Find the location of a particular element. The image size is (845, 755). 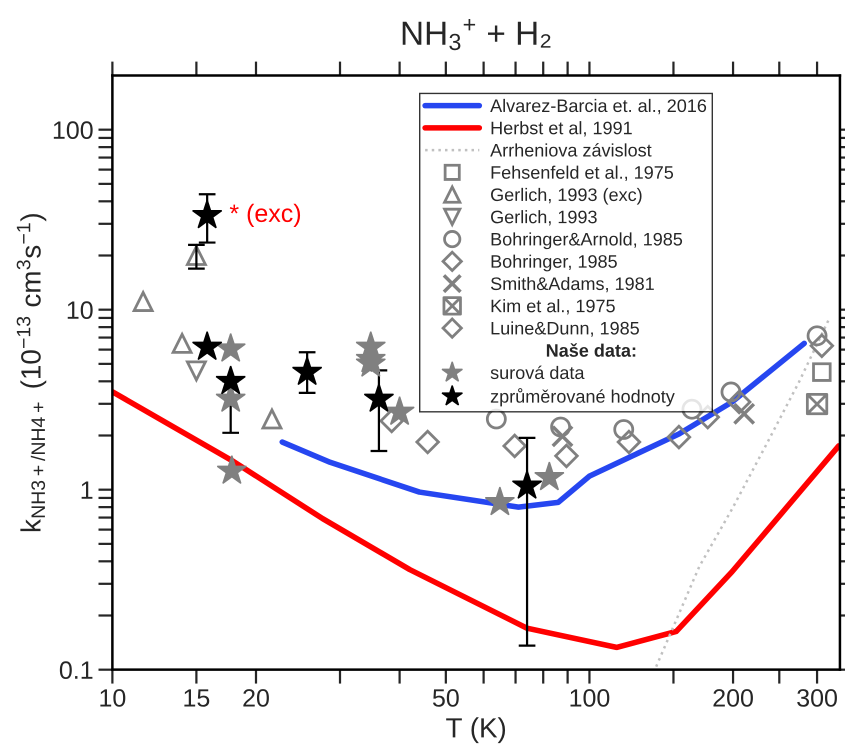

x-tick-label: 200 is located at coordinates (733, 698).